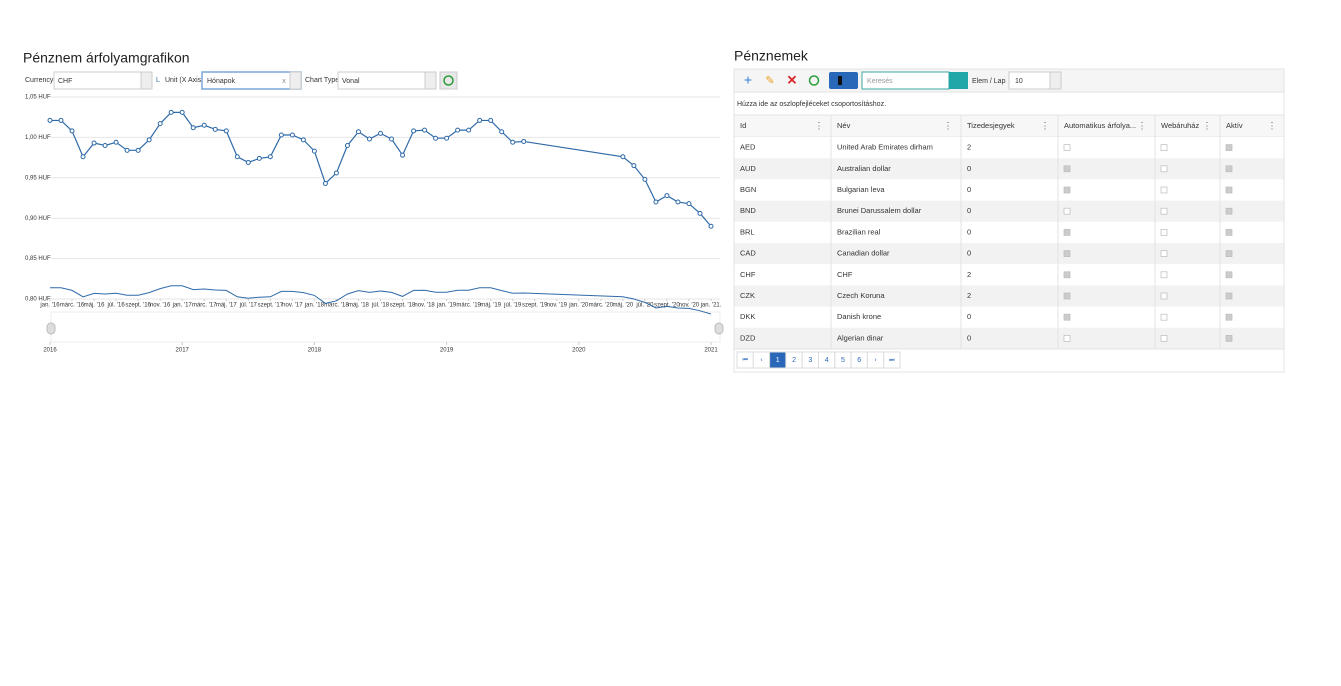 The height and width of the screenshot is (686, 1341). What do you see at coordinates (182, 306) in the screenshot?
I see `x-tick-label: jan. '17` at bounding box center [182, 306].